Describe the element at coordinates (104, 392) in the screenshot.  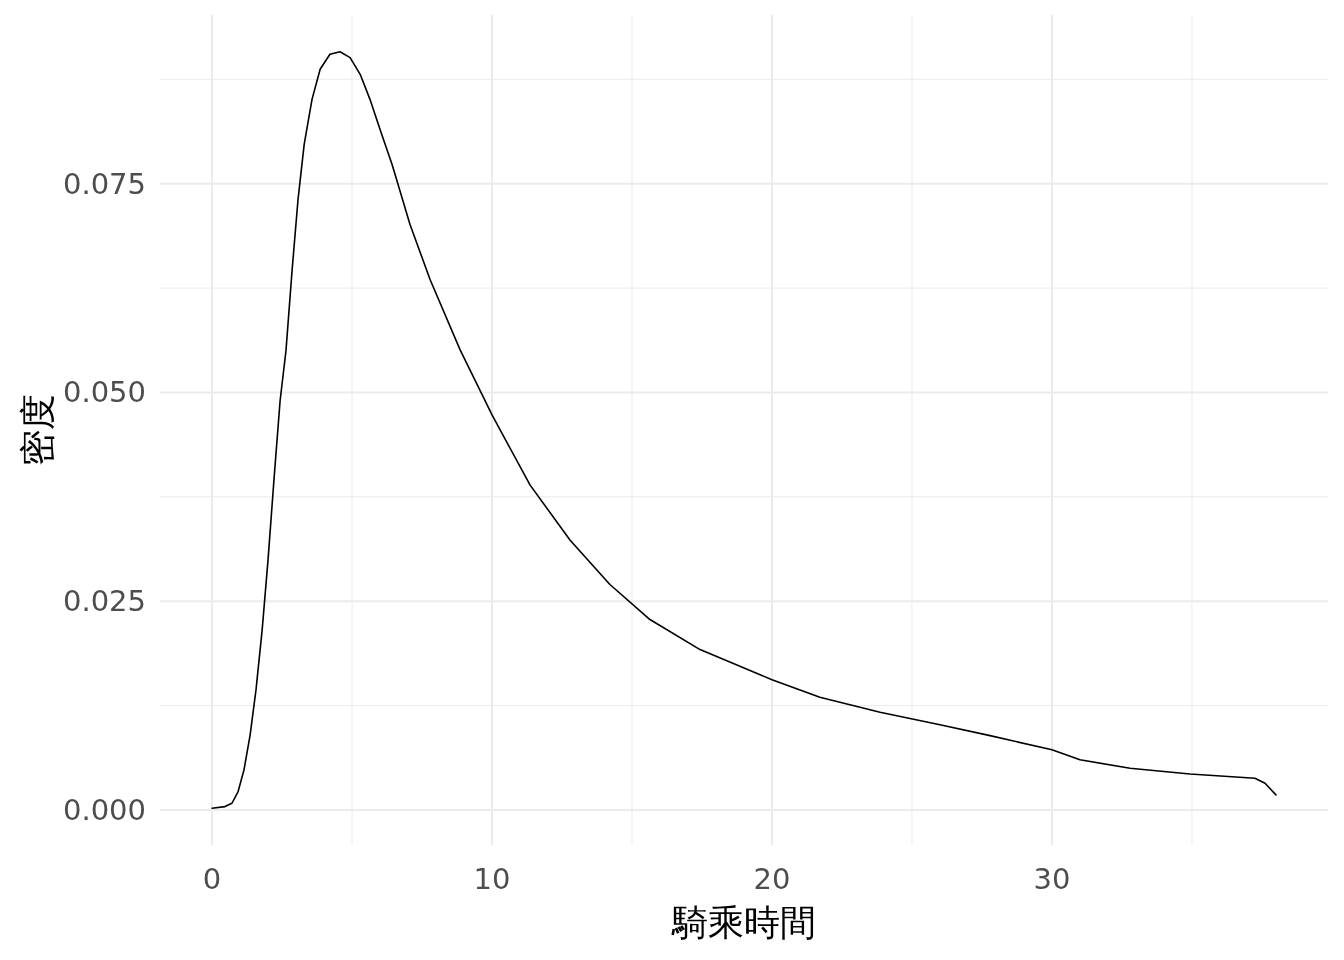
I see `y-tick-label: 0.050` at that location.